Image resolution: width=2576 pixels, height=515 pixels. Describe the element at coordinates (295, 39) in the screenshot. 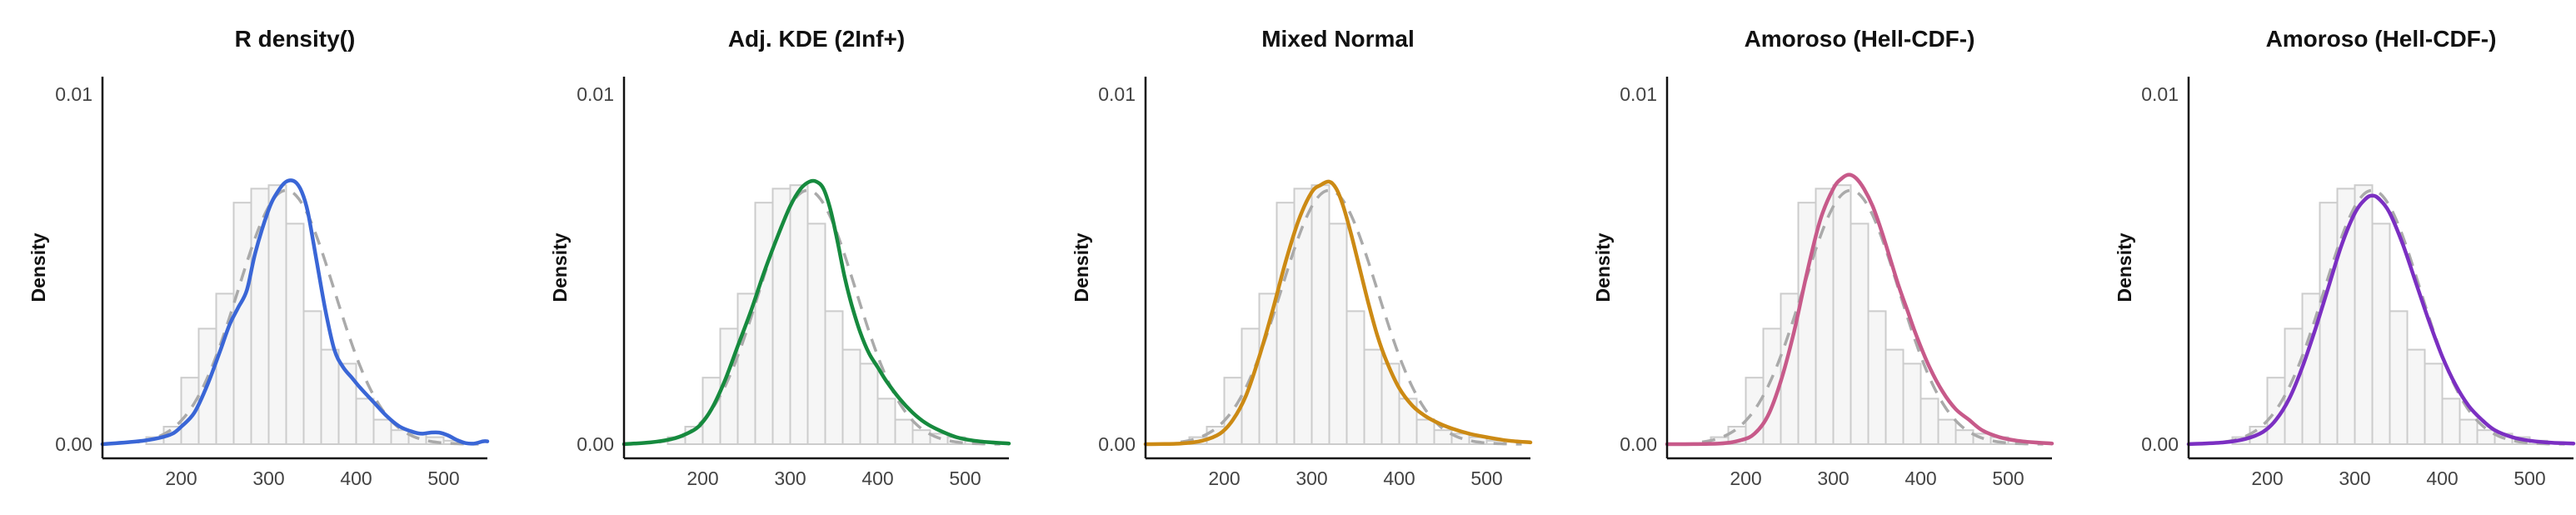

I see `chart-title: R density()` at that location.